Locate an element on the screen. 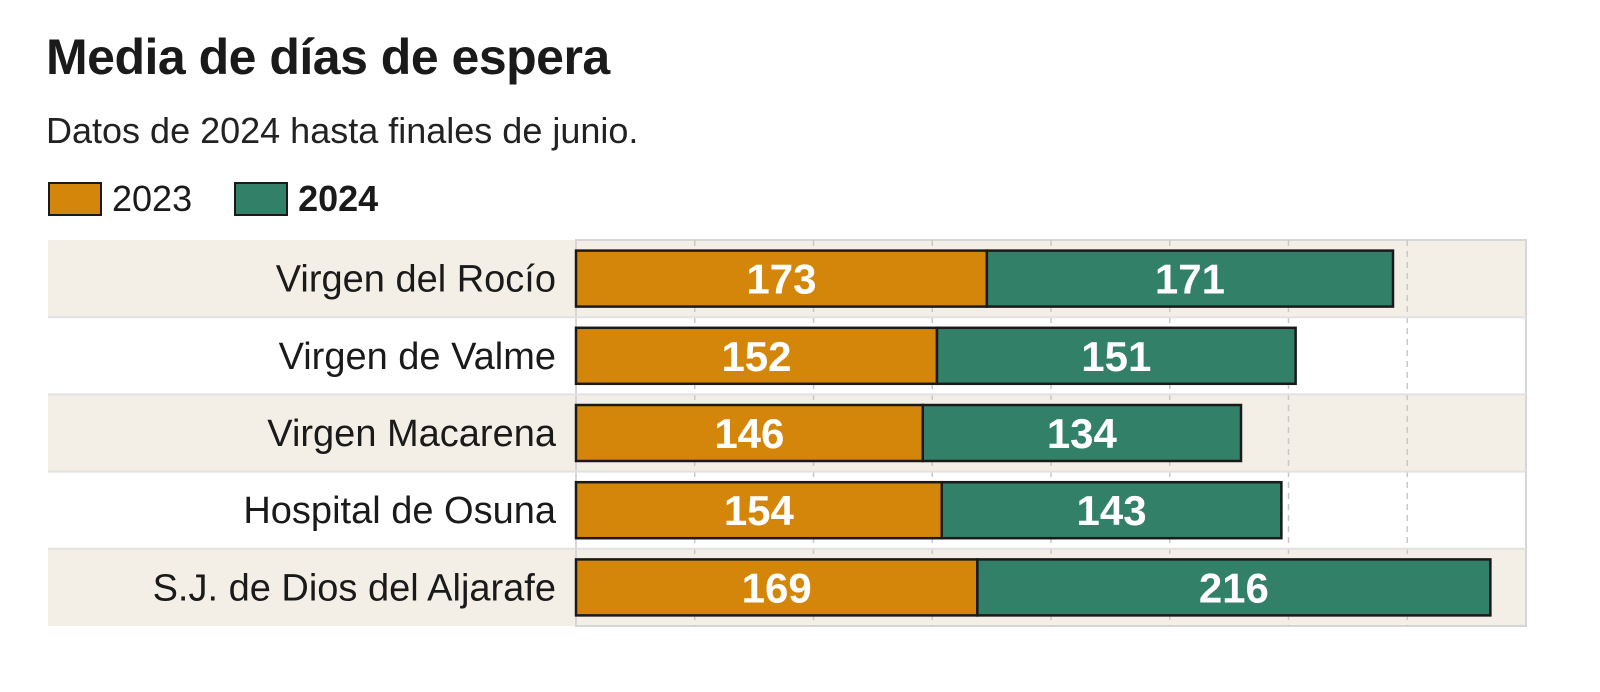 The image size is (1600, 692). data-label-2024: 143 is located at coordinates (1112, 510).